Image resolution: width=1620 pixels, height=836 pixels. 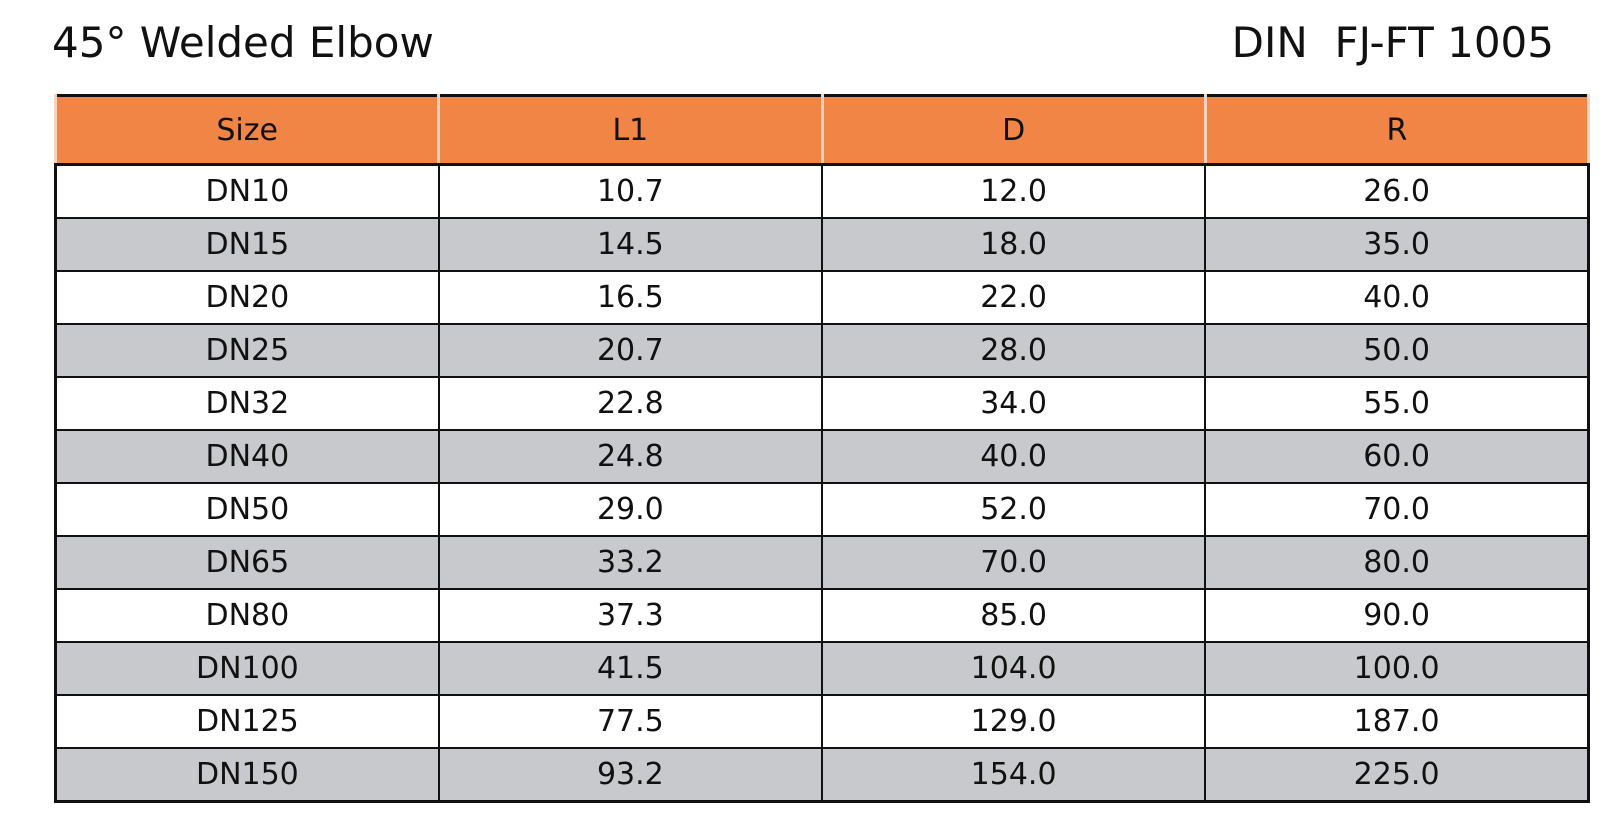 I want to click on value-cell: 77.5, so click(x=630, y=721).